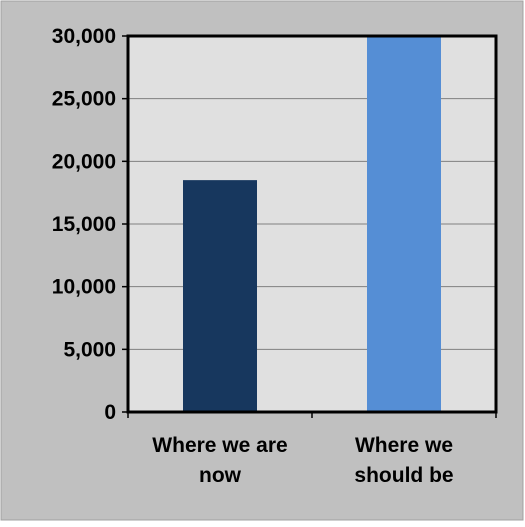 The image size is (525, 527). What do you see at coordinates (219, 445) in the screenshot?
I see `x-tick-label-line: Where we are` at bounding box center [219, 445].